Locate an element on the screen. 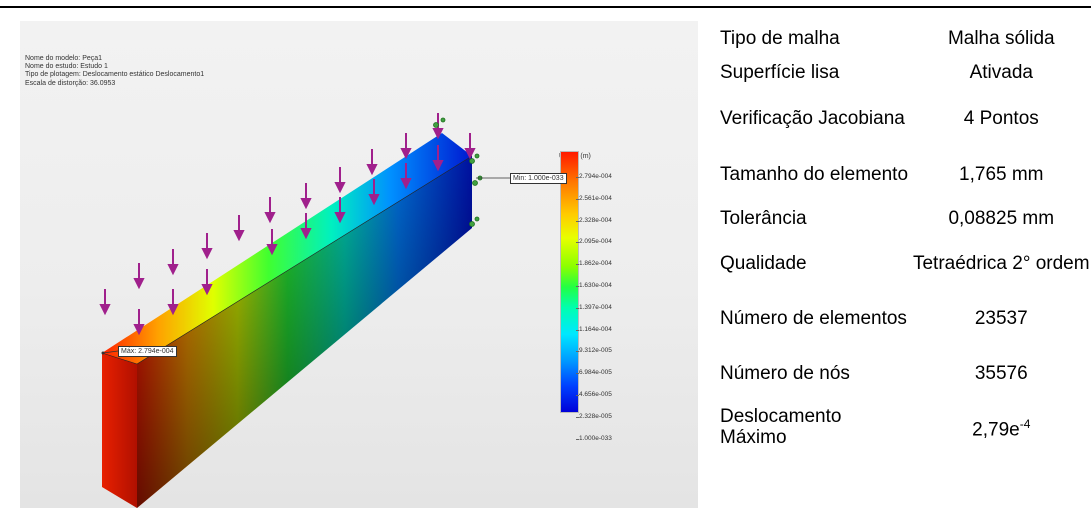  table-row: Número de nós 35576 is located at coordinates (899, 373).